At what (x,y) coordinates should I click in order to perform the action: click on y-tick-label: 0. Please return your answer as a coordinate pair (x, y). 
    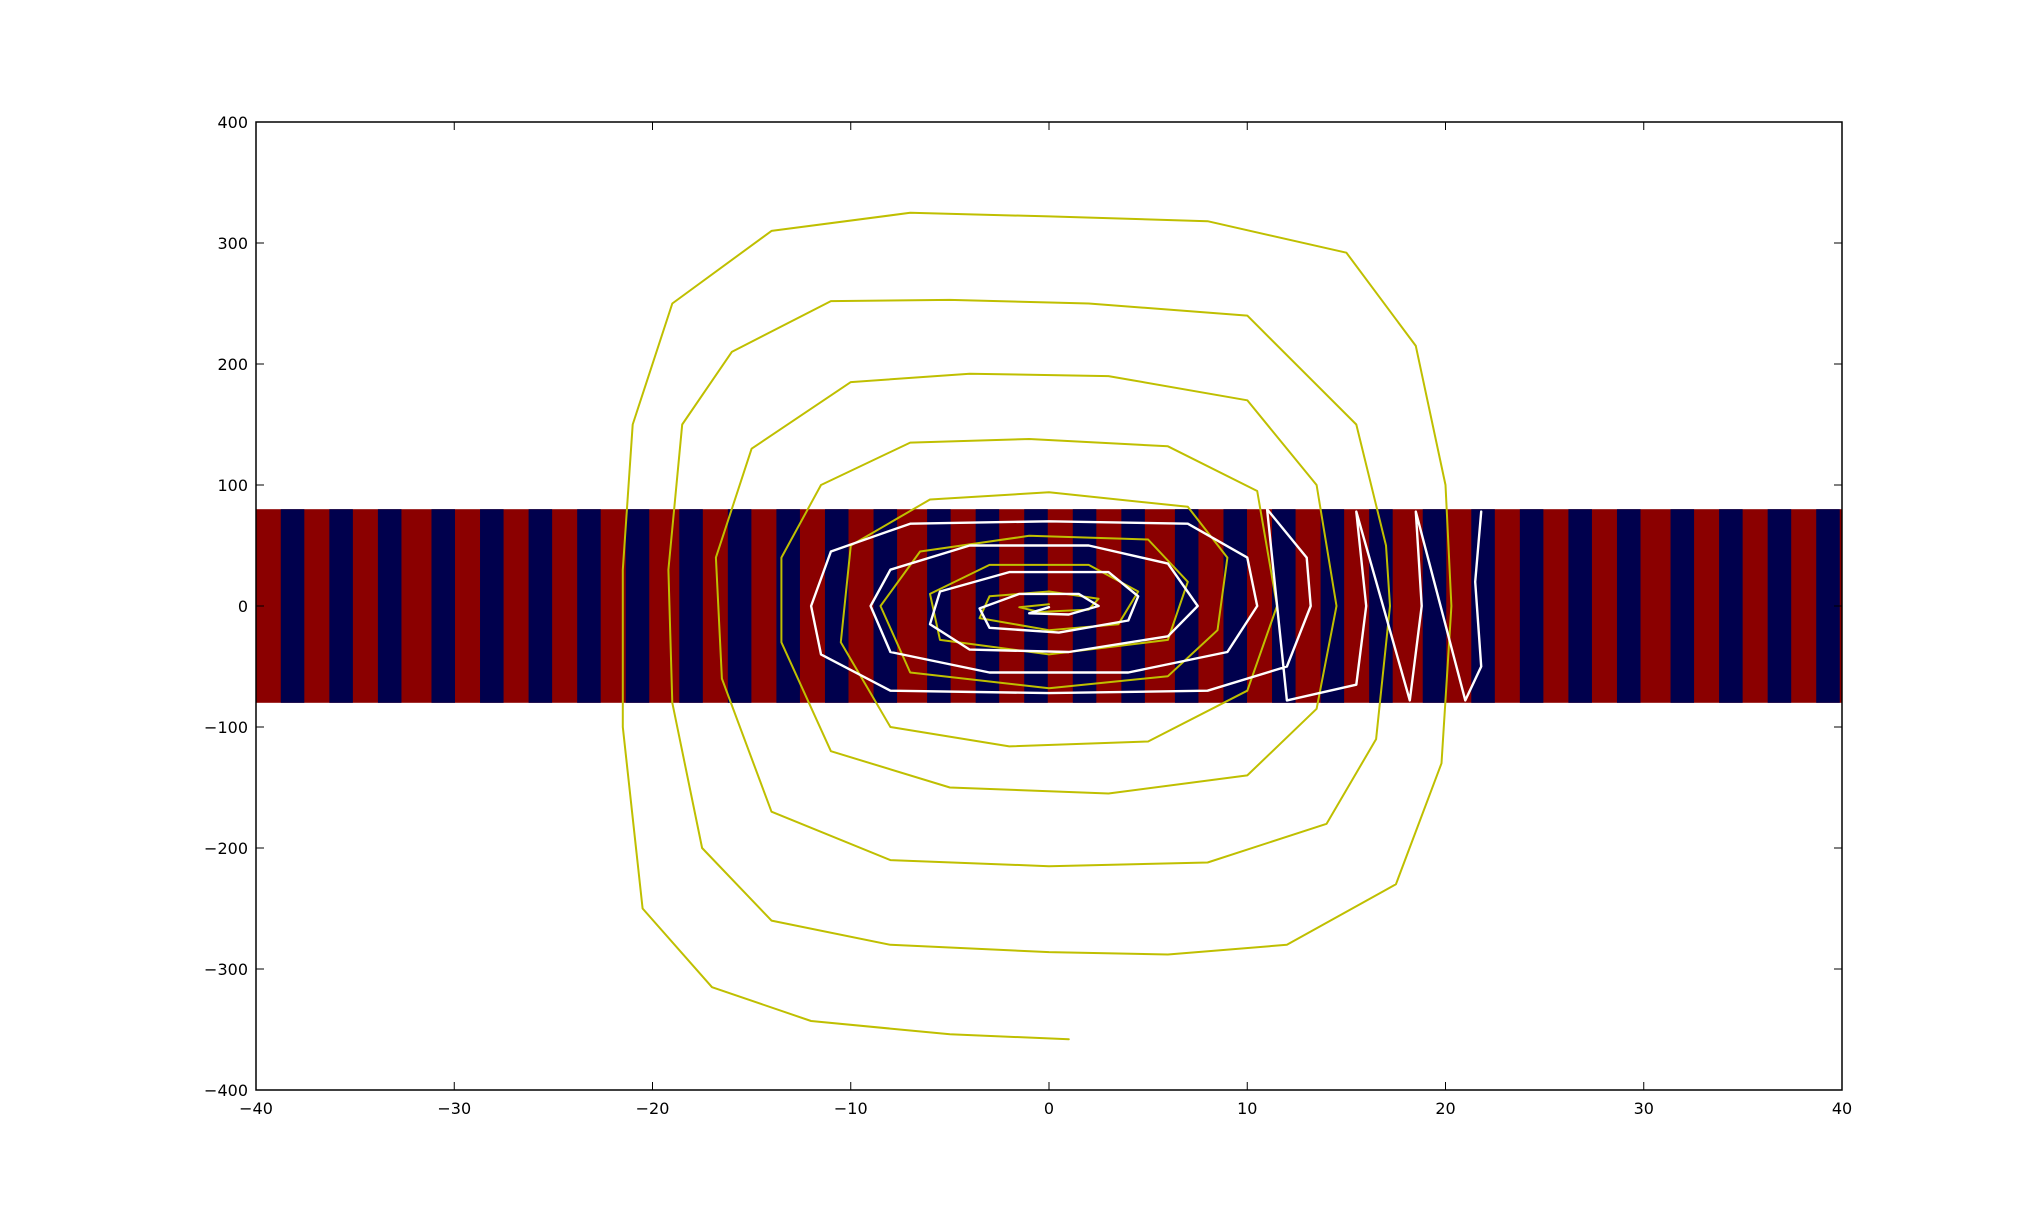
    Looking at the image, I should click on (243, 606).